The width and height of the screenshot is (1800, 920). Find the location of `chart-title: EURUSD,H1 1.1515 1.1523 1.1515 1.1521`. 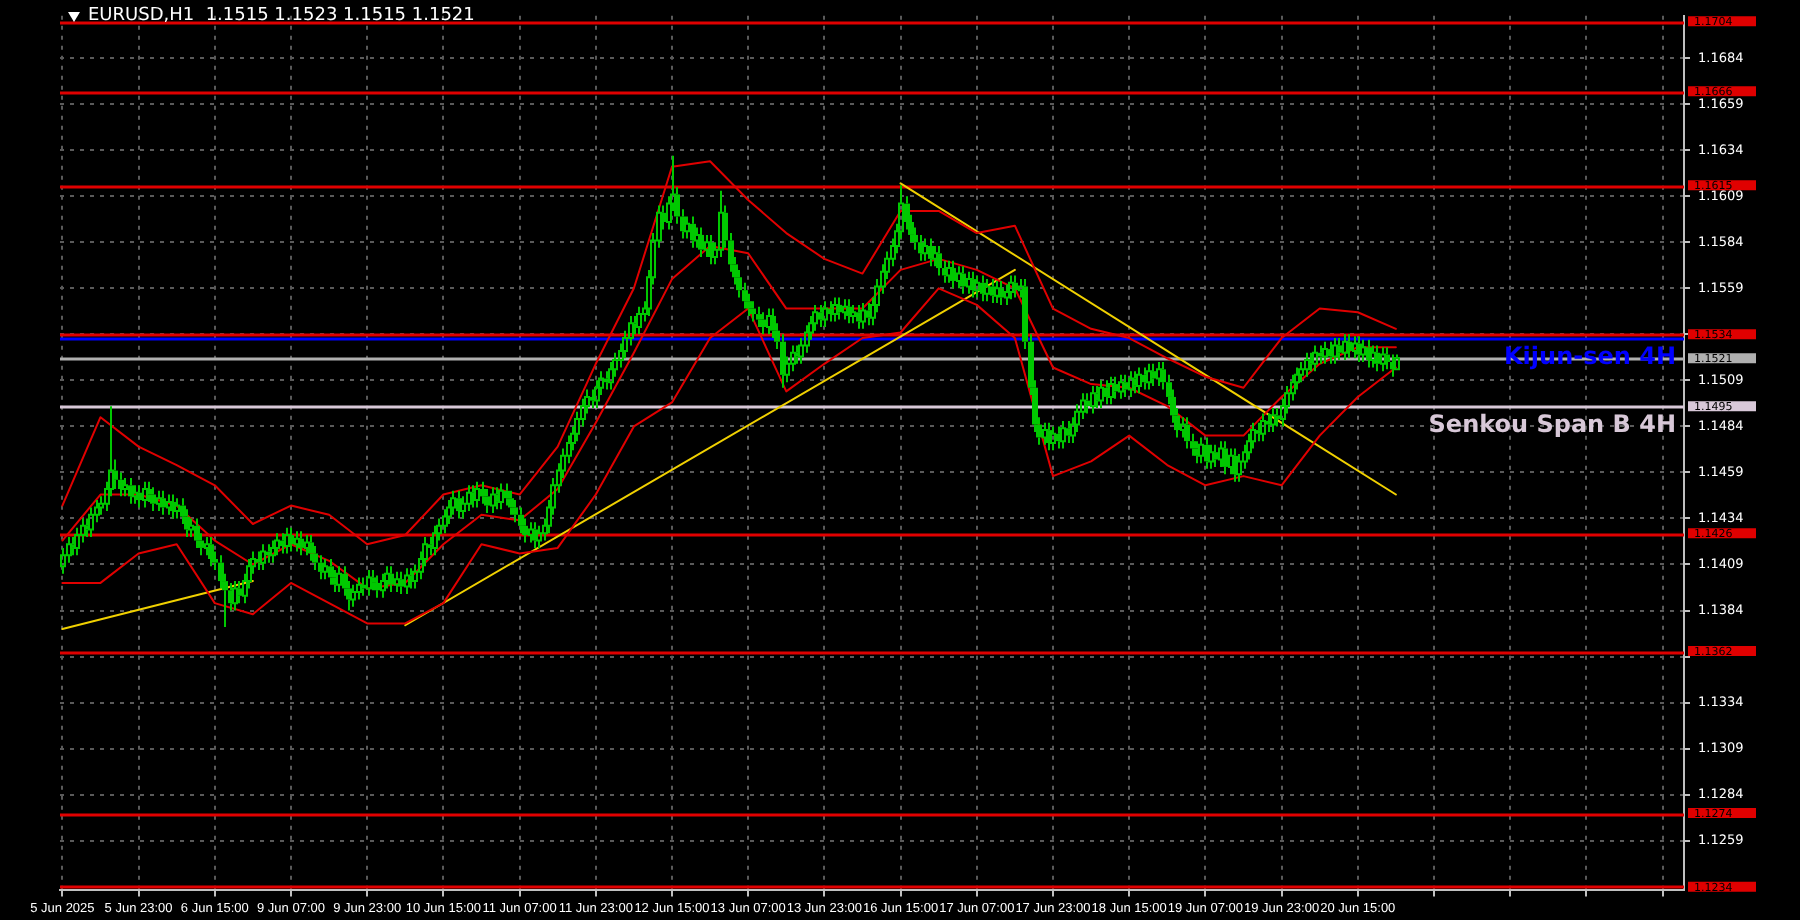

chart-title: EURUSD,H1 1.1515 1.1523 1.1515 1.1521 is located at coordinates (281, 16).